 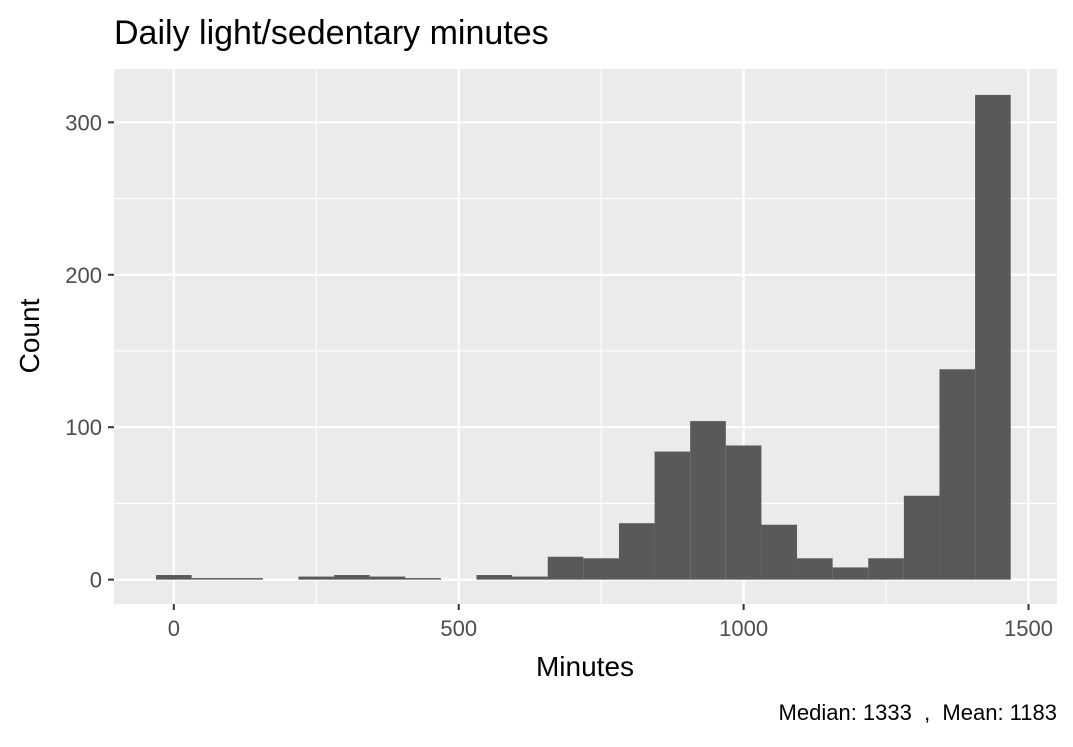 What do you see at coordinates (89, 351) in the screenshot?
I see `y-axis: 0 100 200 300` at bounding box center [89, 351].